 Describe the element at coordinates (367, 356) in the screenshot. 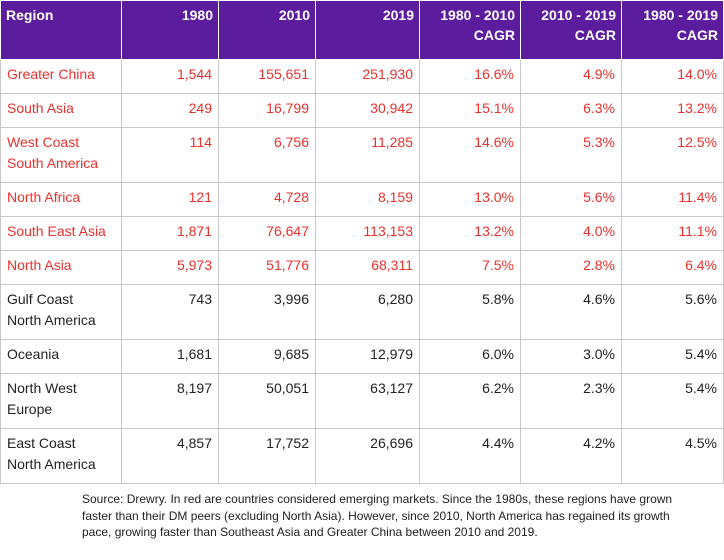

I see `value-2019-cell: 12,979` at that location.